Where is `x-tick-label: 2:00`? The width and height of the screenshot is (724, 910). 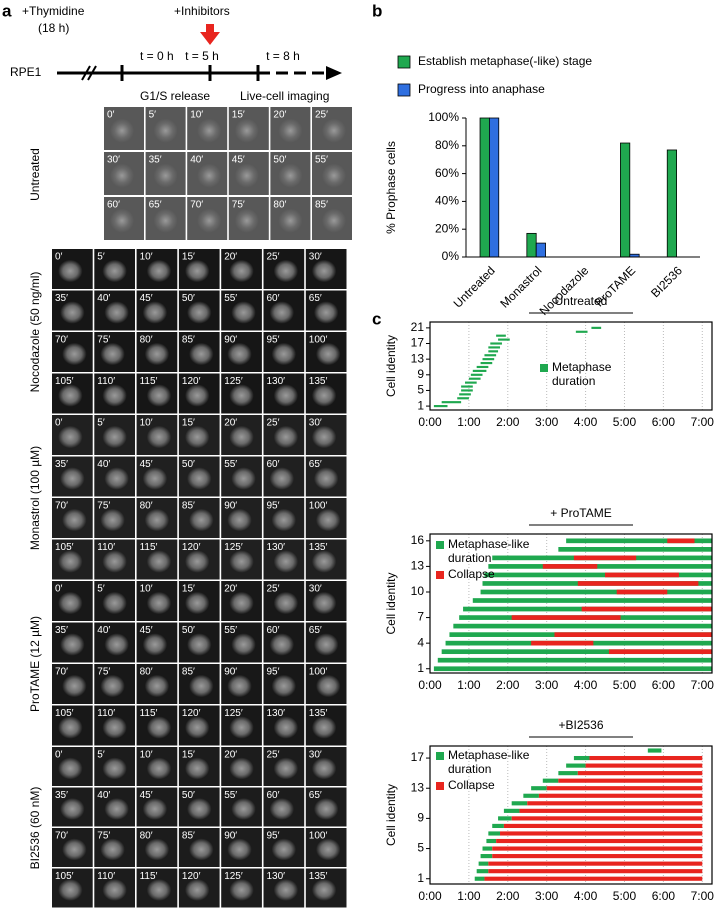
x-tick-label: 2:00 is located at coordinates (508, 896).